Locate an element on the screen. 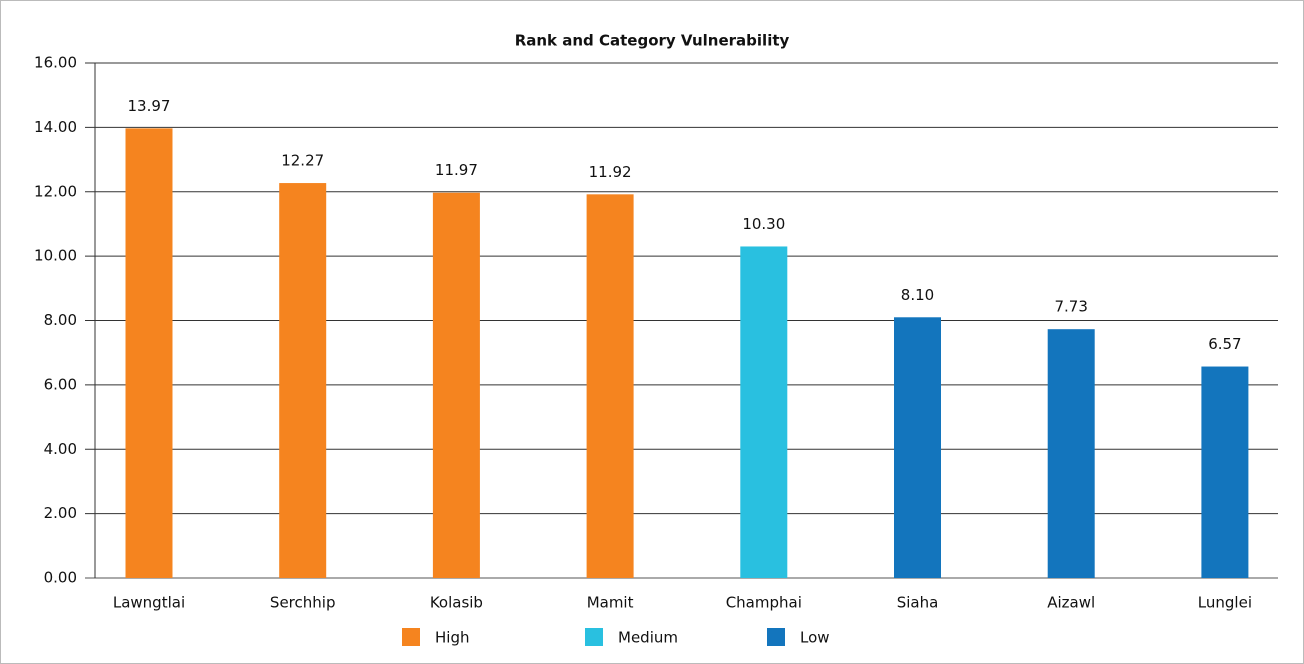 This screenshot has width=1304, height=664. y-tick-label: 0.00 is located at coordinates (60, 578).